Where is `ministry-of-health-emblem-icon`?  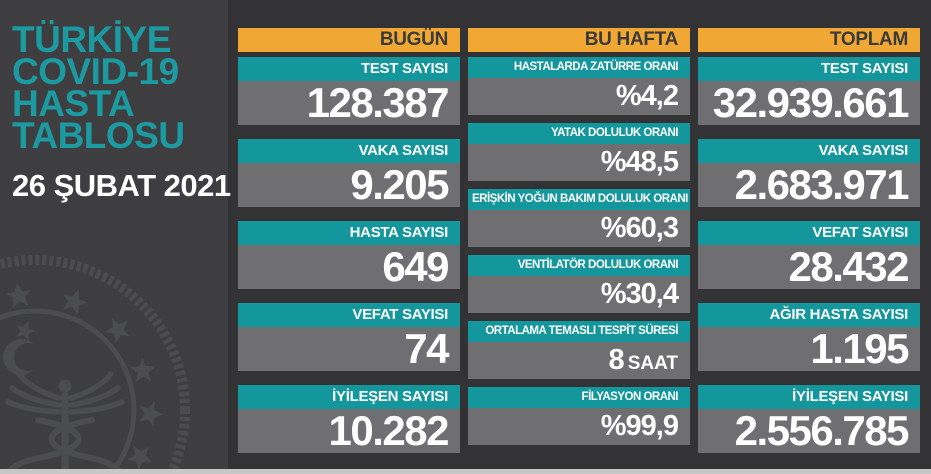
ministry-of-health-emblem-icon is located at coordinates (95, 364).